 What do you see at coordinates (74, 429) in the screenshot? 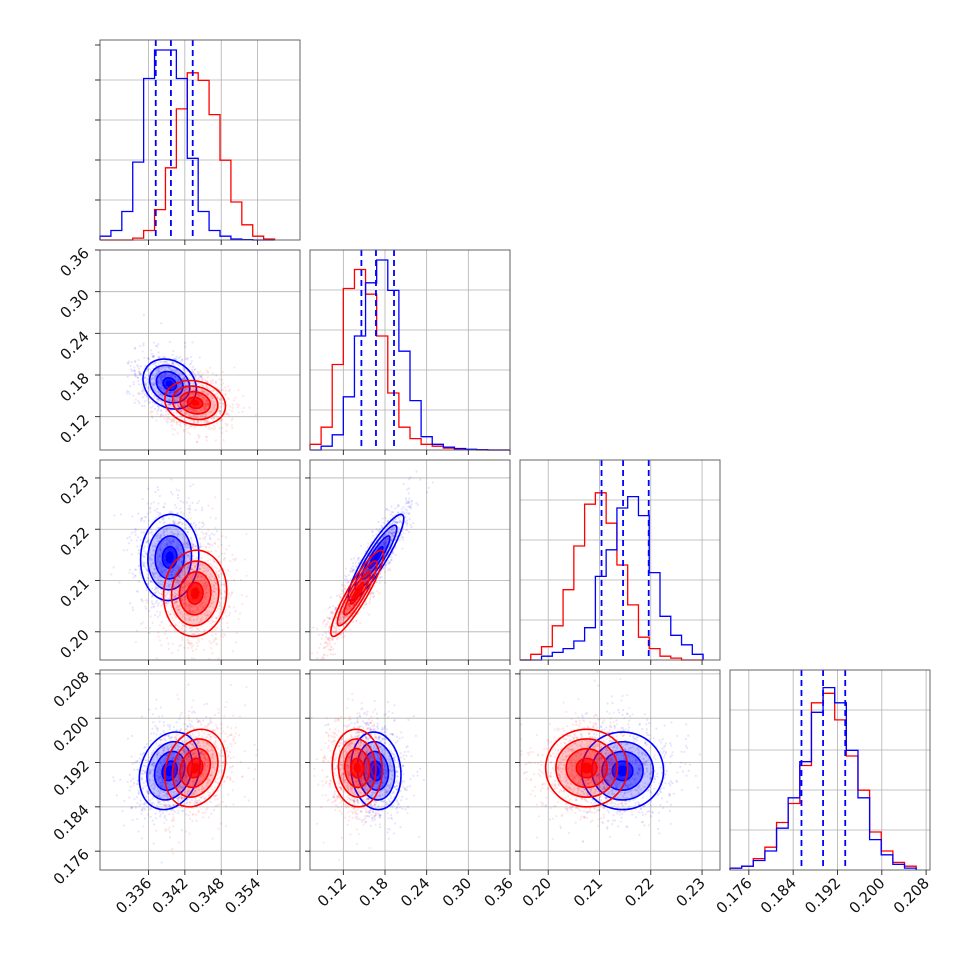
I see `y-tick-label: 0.12` at bounding box center [74, 429].